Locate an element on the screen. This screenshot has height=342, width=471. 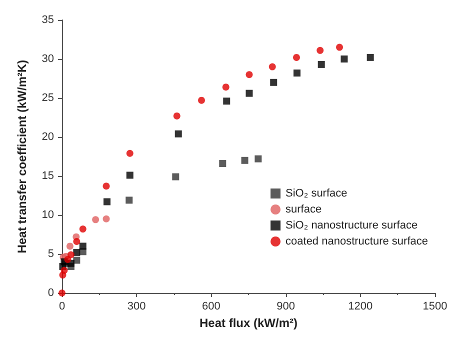
x-tick-label: 300 is located at coordinates (136, 306).